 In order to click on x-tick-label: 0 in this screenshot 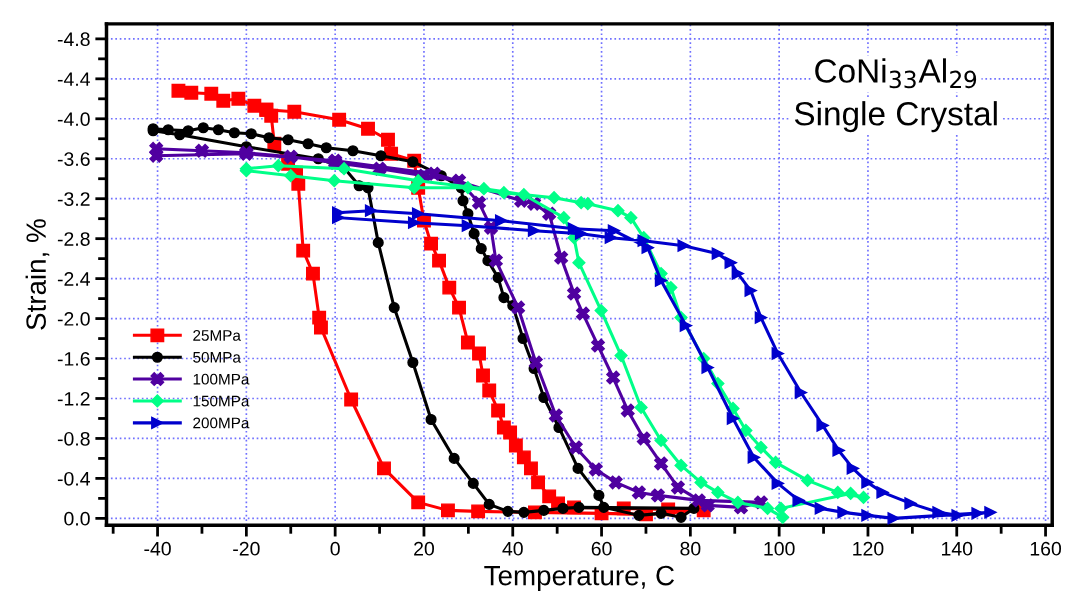, I will do `click(335, 548)`.